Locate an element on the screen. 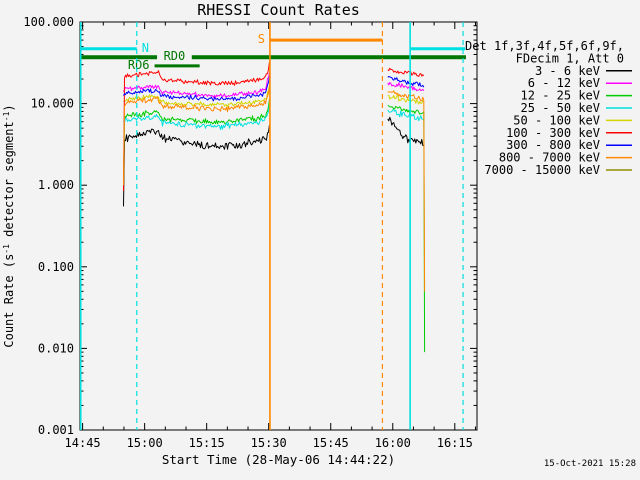 The image size is (640, 480). y-tick-label: 10.000 is located at coordinates (52, 104).